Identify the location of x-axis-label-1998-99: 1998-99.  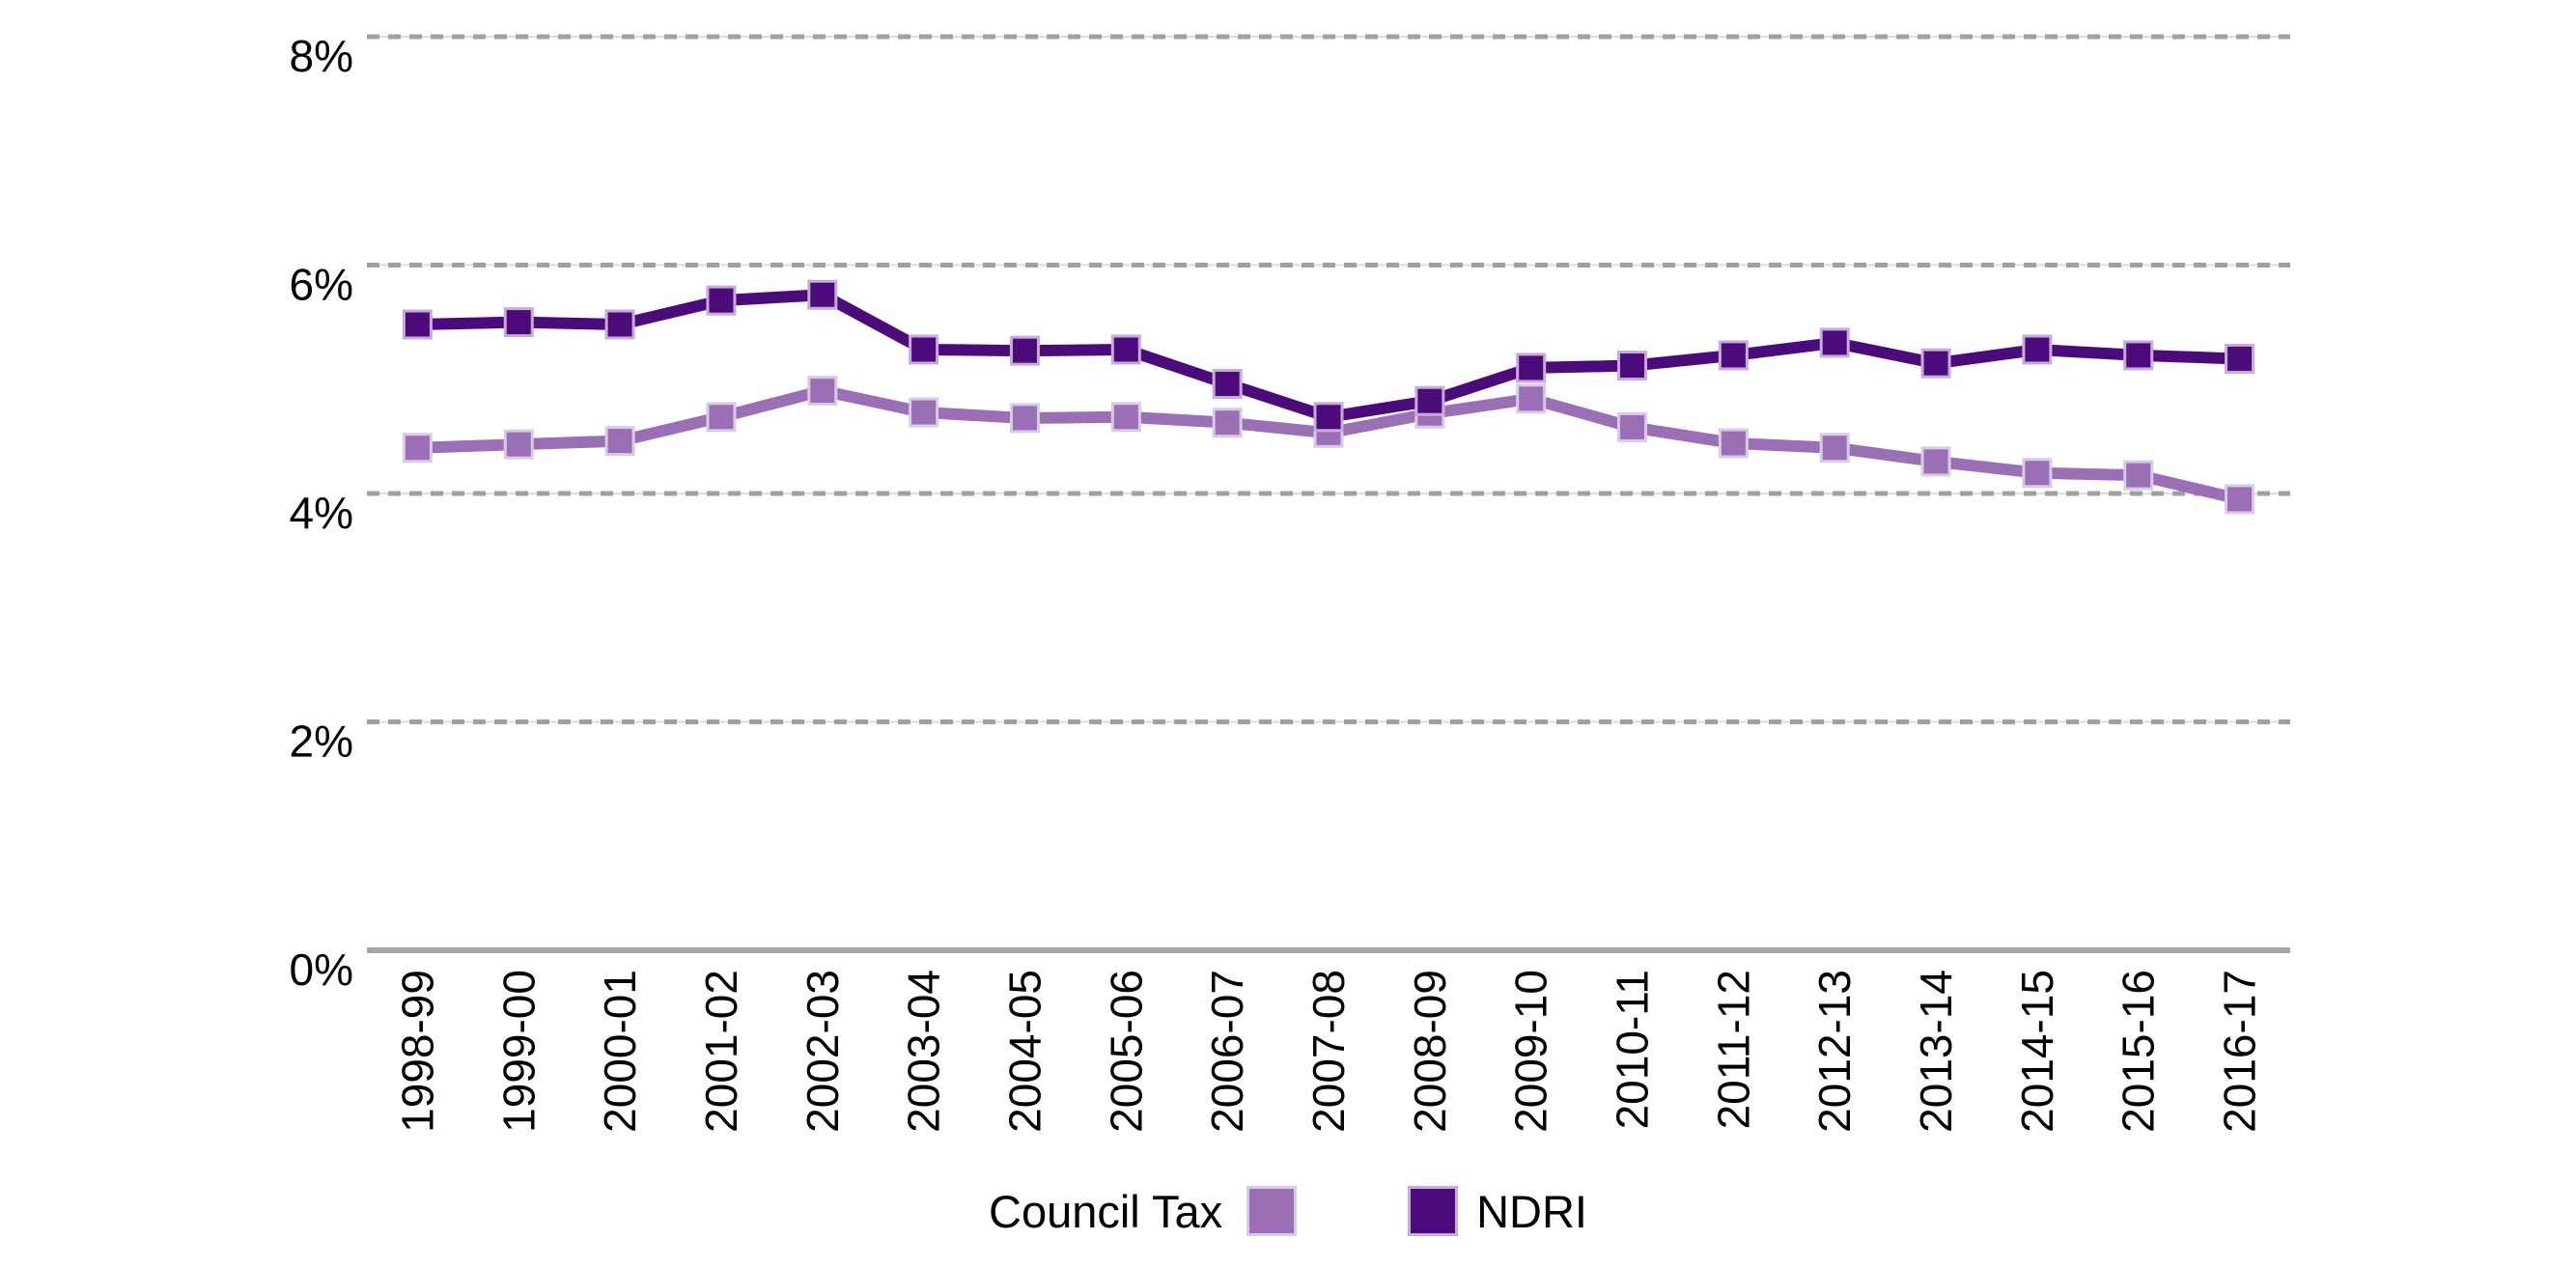
(417, 1051).